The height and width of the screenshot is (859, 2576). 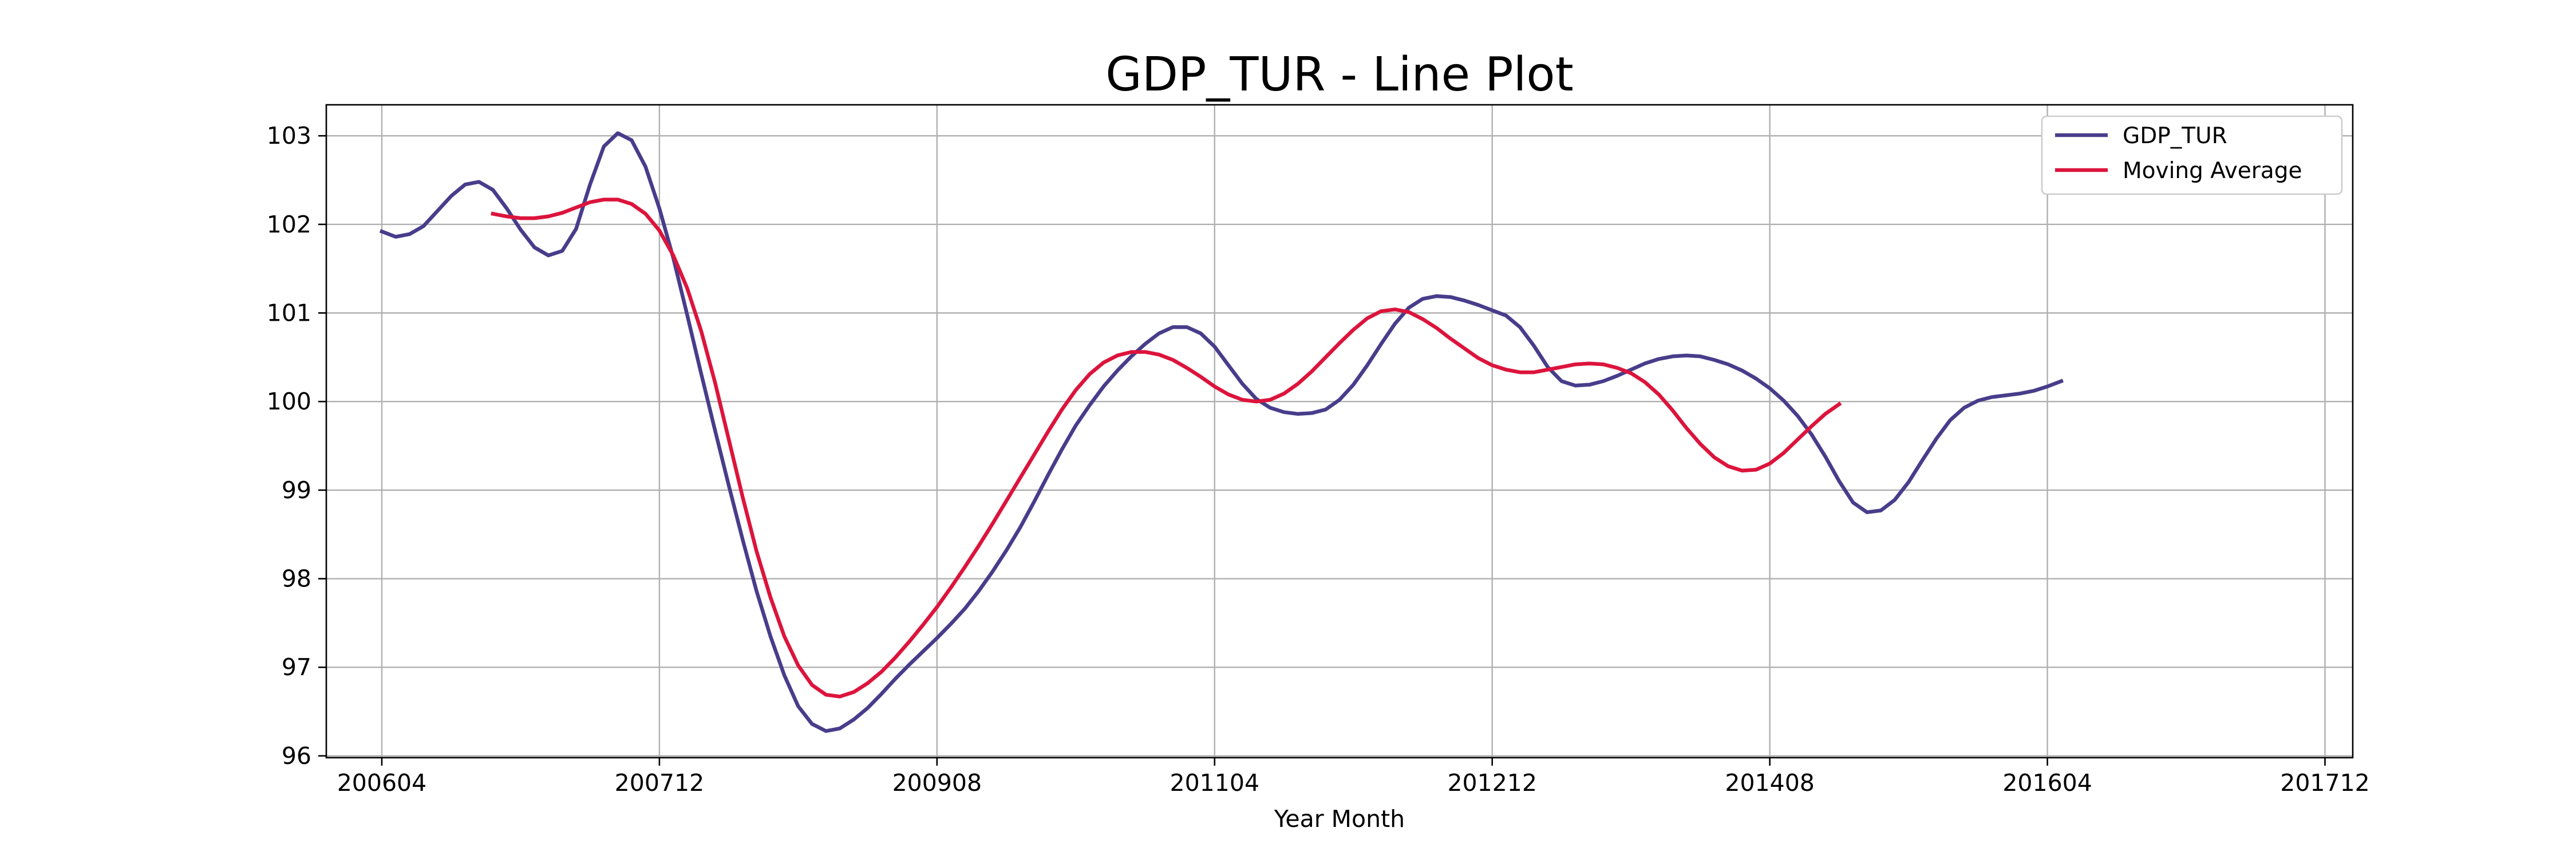 What do you see at coordinates (1339, 75) in the screenshot?
I see `chart-title: GDP_TUR - Line Plot` at bounding box center [1339, 75].